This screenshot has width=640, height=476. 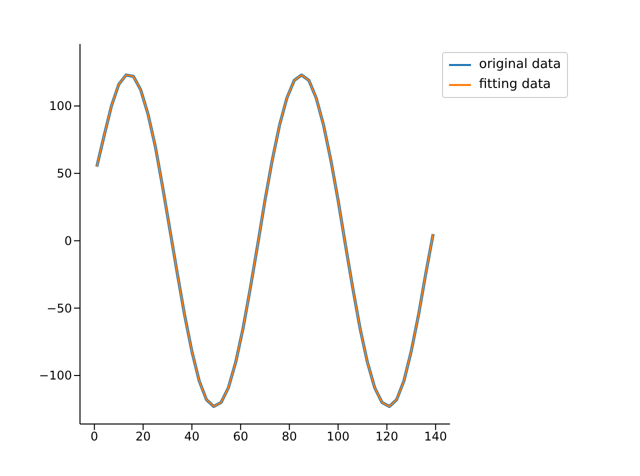 I want to click on x-tick-label: 20, so click(x=143, y=437).